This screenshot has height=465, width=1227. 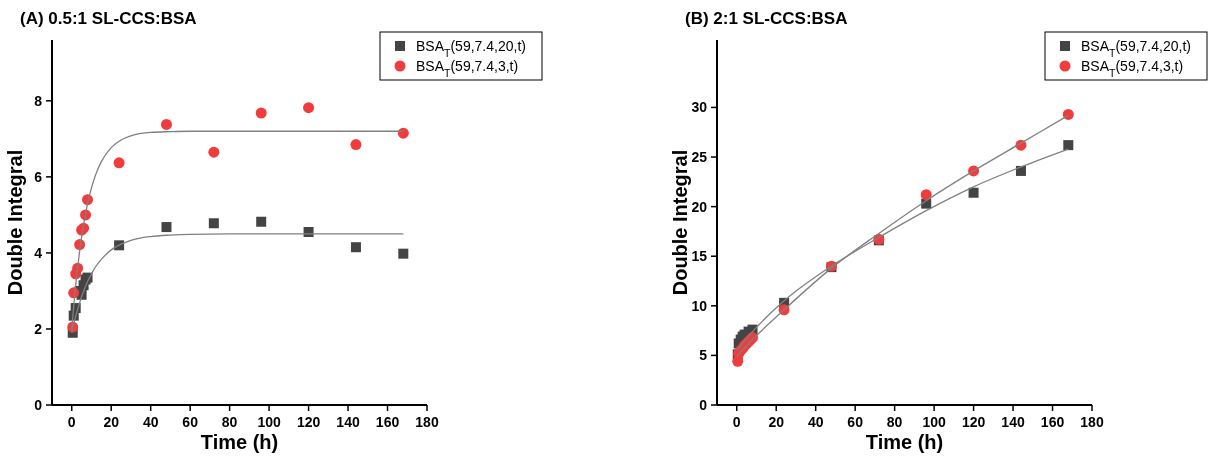 I want to click on y-tick-label: 8, so click(x=38, y=100).